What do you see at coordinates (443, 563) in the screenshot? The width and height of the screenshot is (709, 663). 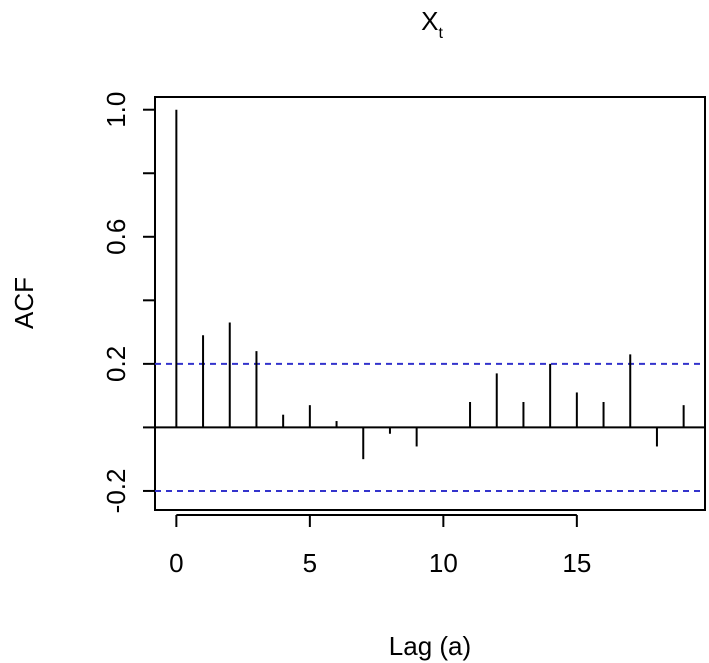 I see `x-tick-label: 10` at bounding box center [443, 563].